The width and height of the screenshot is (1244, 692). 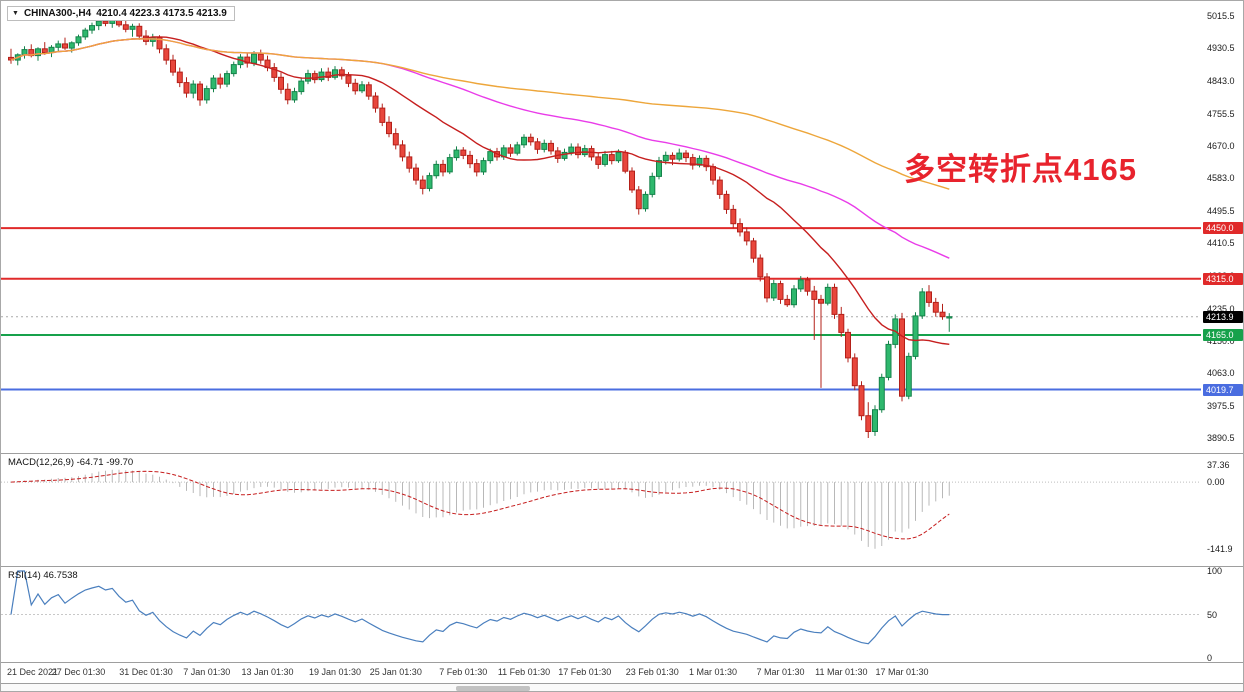 What do you see at coordinates (652, 672) in the screenshot?
I see `time-axis-label: 23 Feb 01:30` at bounding box center [652, 672].